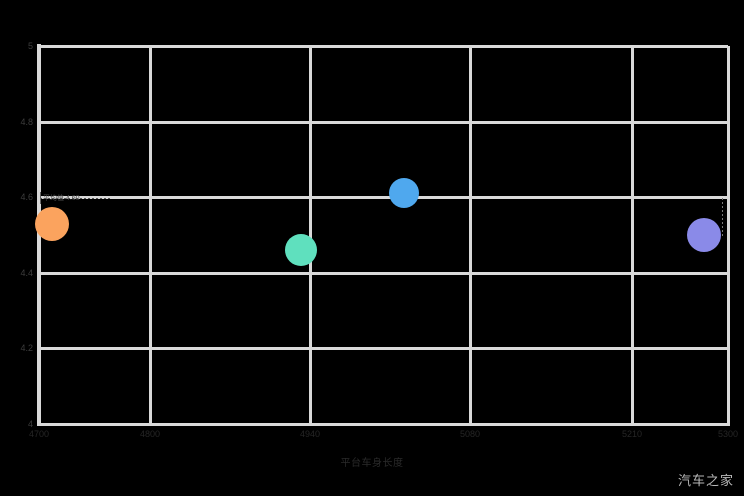  Describe the element at coordinates (372, 463) in the screenshot. I see `x-axis-title: 平台车身长度` at that location.